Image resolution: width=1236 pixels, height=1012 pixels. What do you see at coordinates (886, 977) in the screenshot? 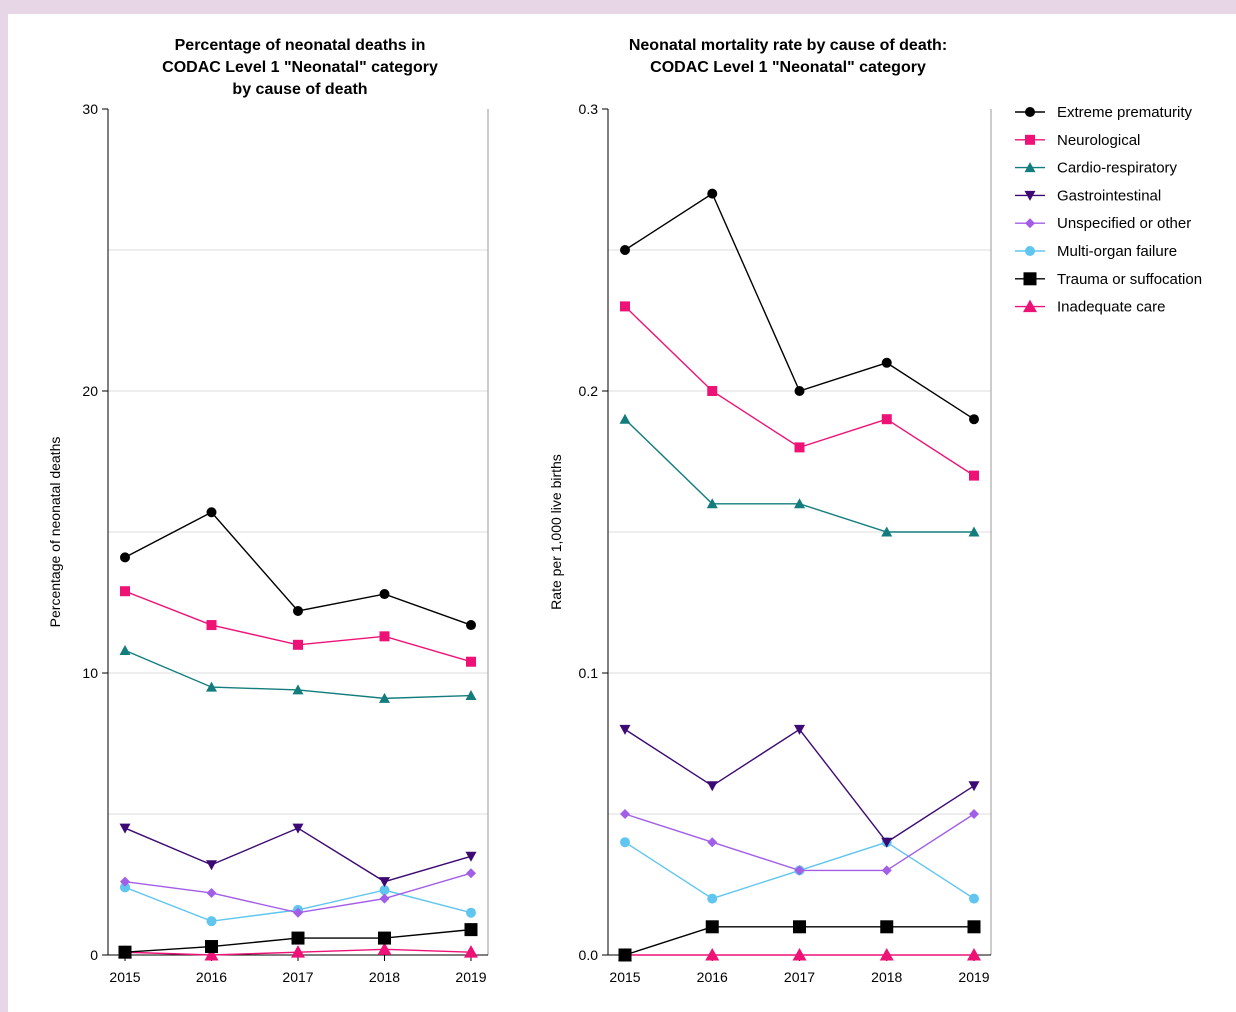
I see `chart2-x-tick-label: 2018` at bounding box center [886, 977].